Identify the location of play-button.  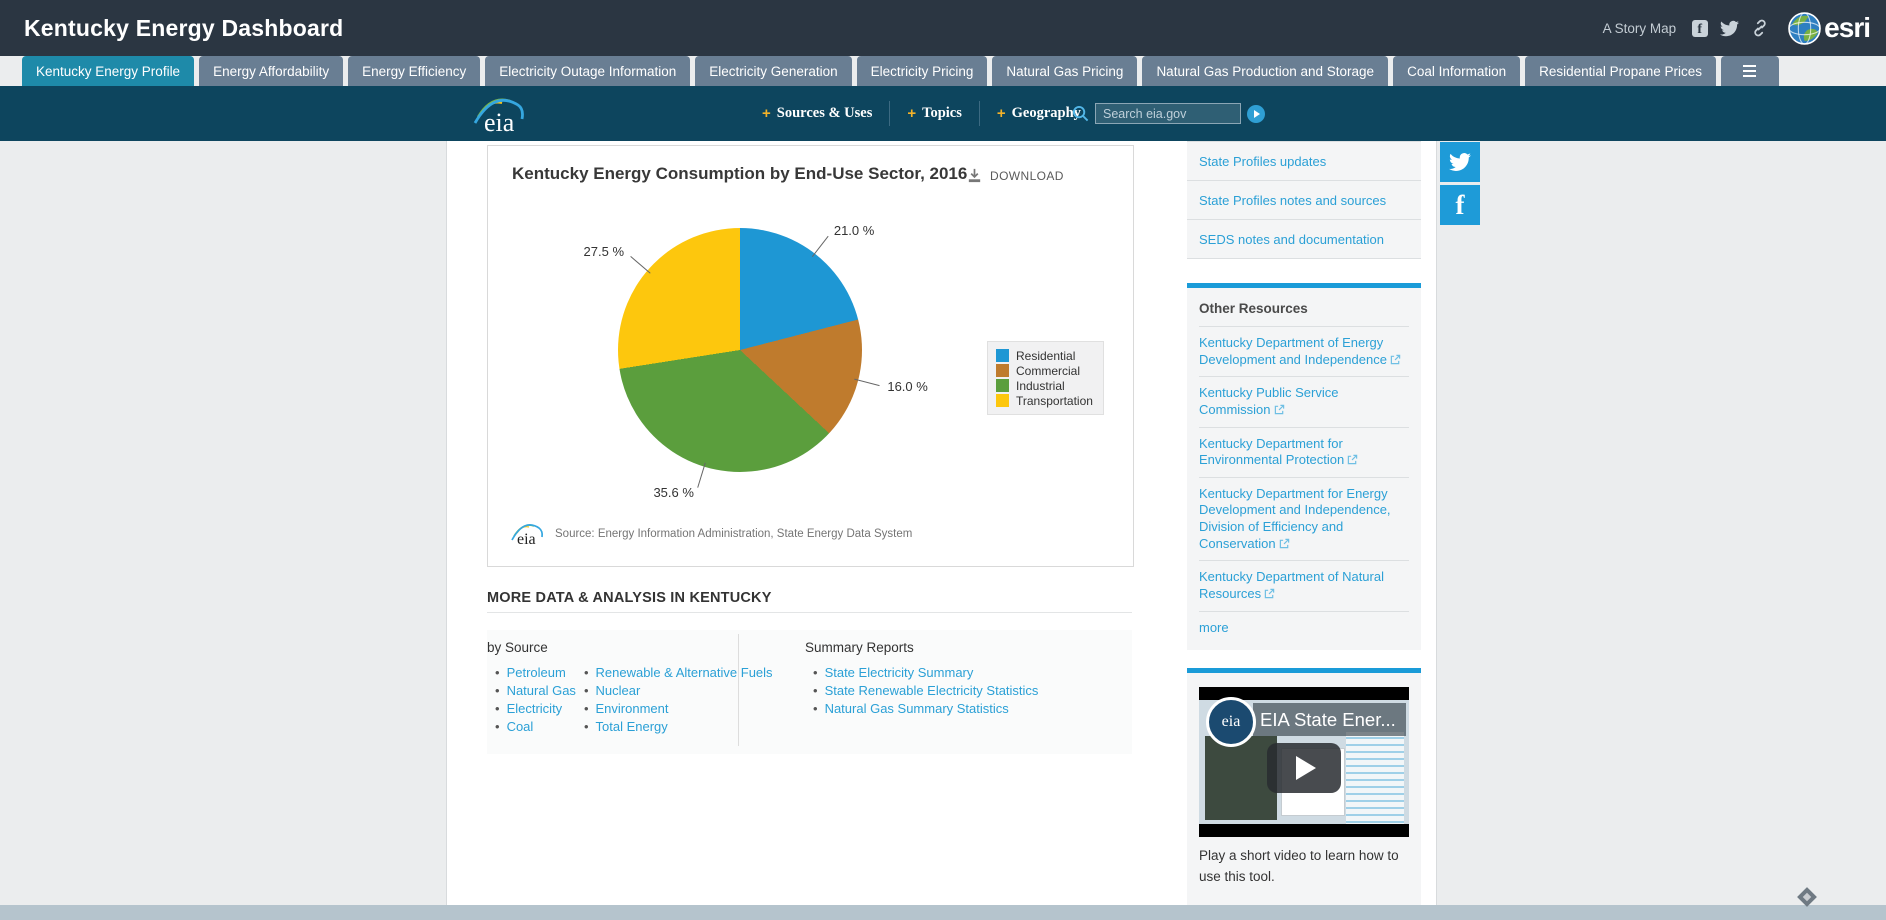
(1304, 768).